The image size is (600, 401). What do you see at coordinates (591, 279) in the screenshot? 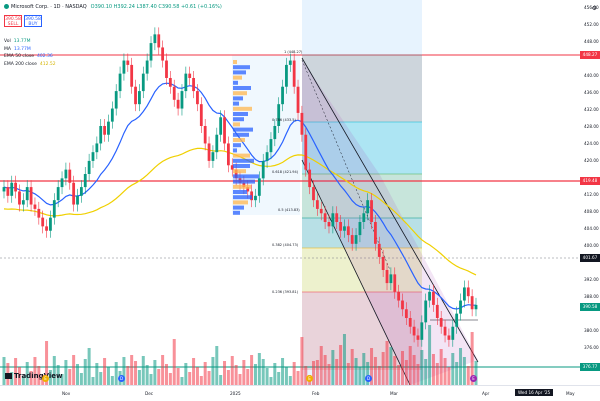
I see `price-tick: 392.00` at bounding box center [591, 279].